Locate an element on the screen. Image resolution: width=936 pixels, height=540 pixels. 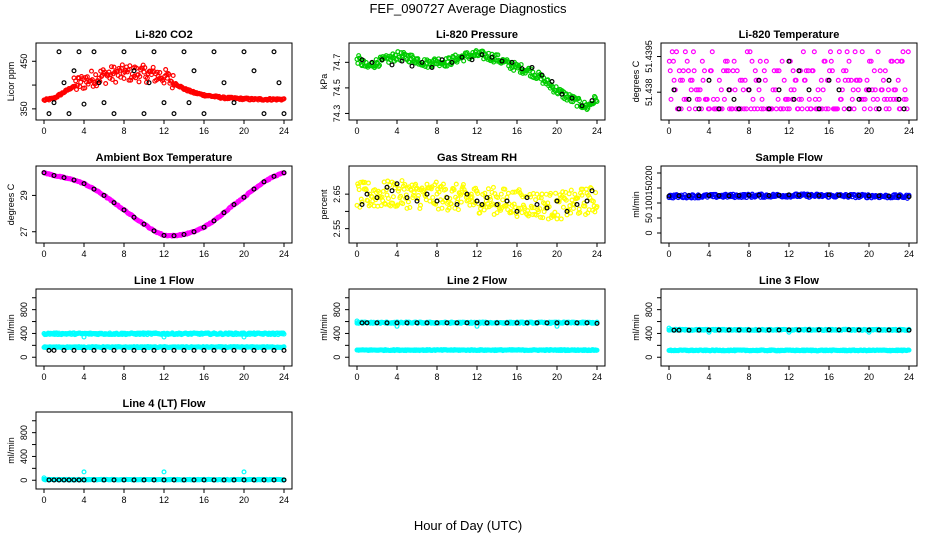
panel-title: Line 4 (LT) Flow is located at coordinates (164, 404).